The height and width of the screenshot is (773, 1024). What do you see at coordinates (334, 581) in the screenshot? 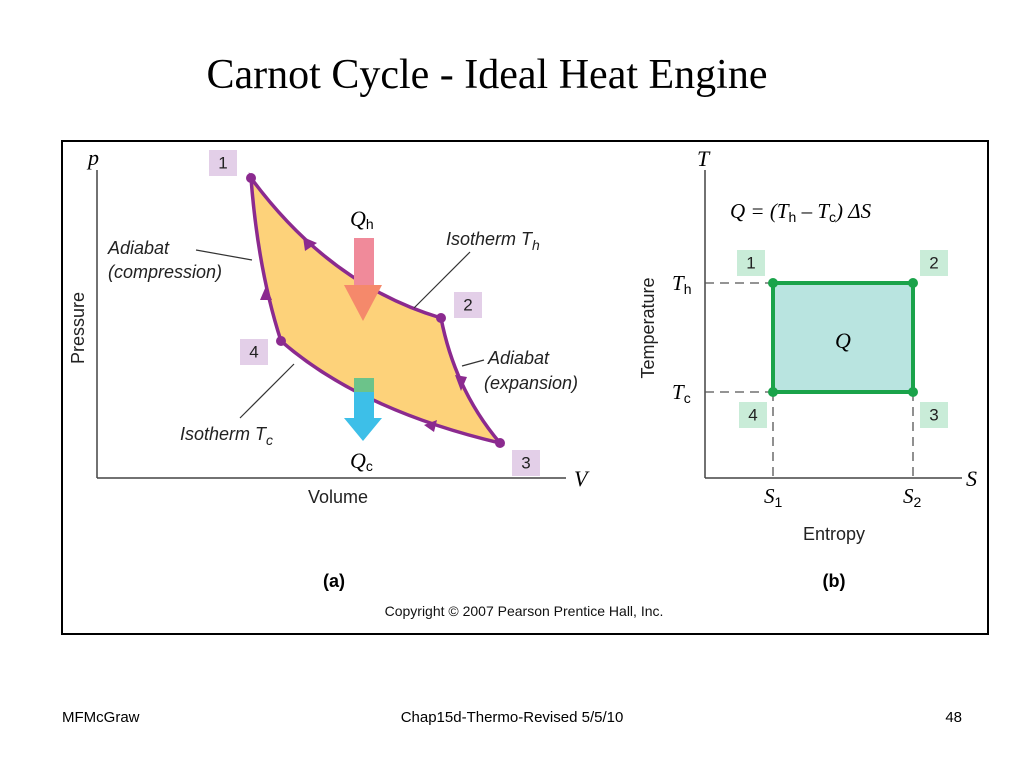
I see `panel-caption: (a)` at bounding box center [334, 581].